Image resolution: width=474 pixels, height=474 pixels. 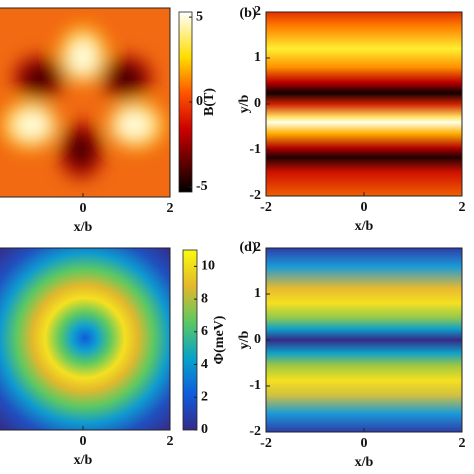 I want to click on colorbar-tick-label: 5, so click(x=199, y=16).